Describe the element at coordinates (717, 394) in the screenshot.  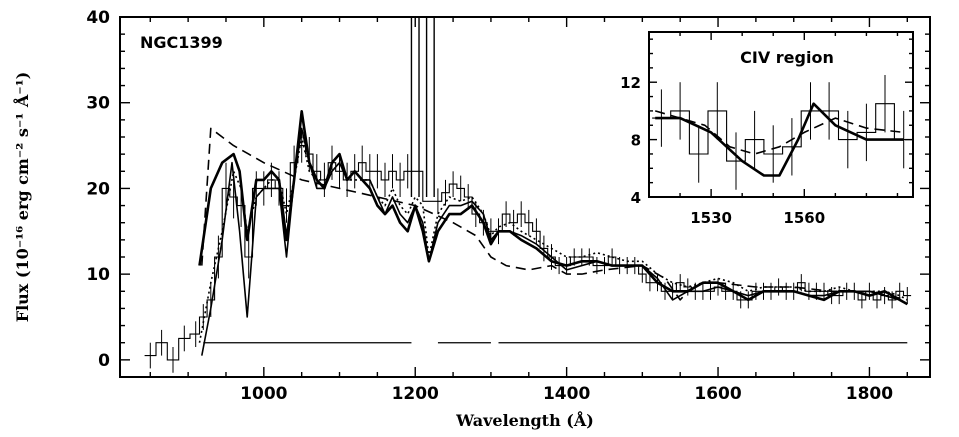
I see `x-tick-label: 1600` at that location.